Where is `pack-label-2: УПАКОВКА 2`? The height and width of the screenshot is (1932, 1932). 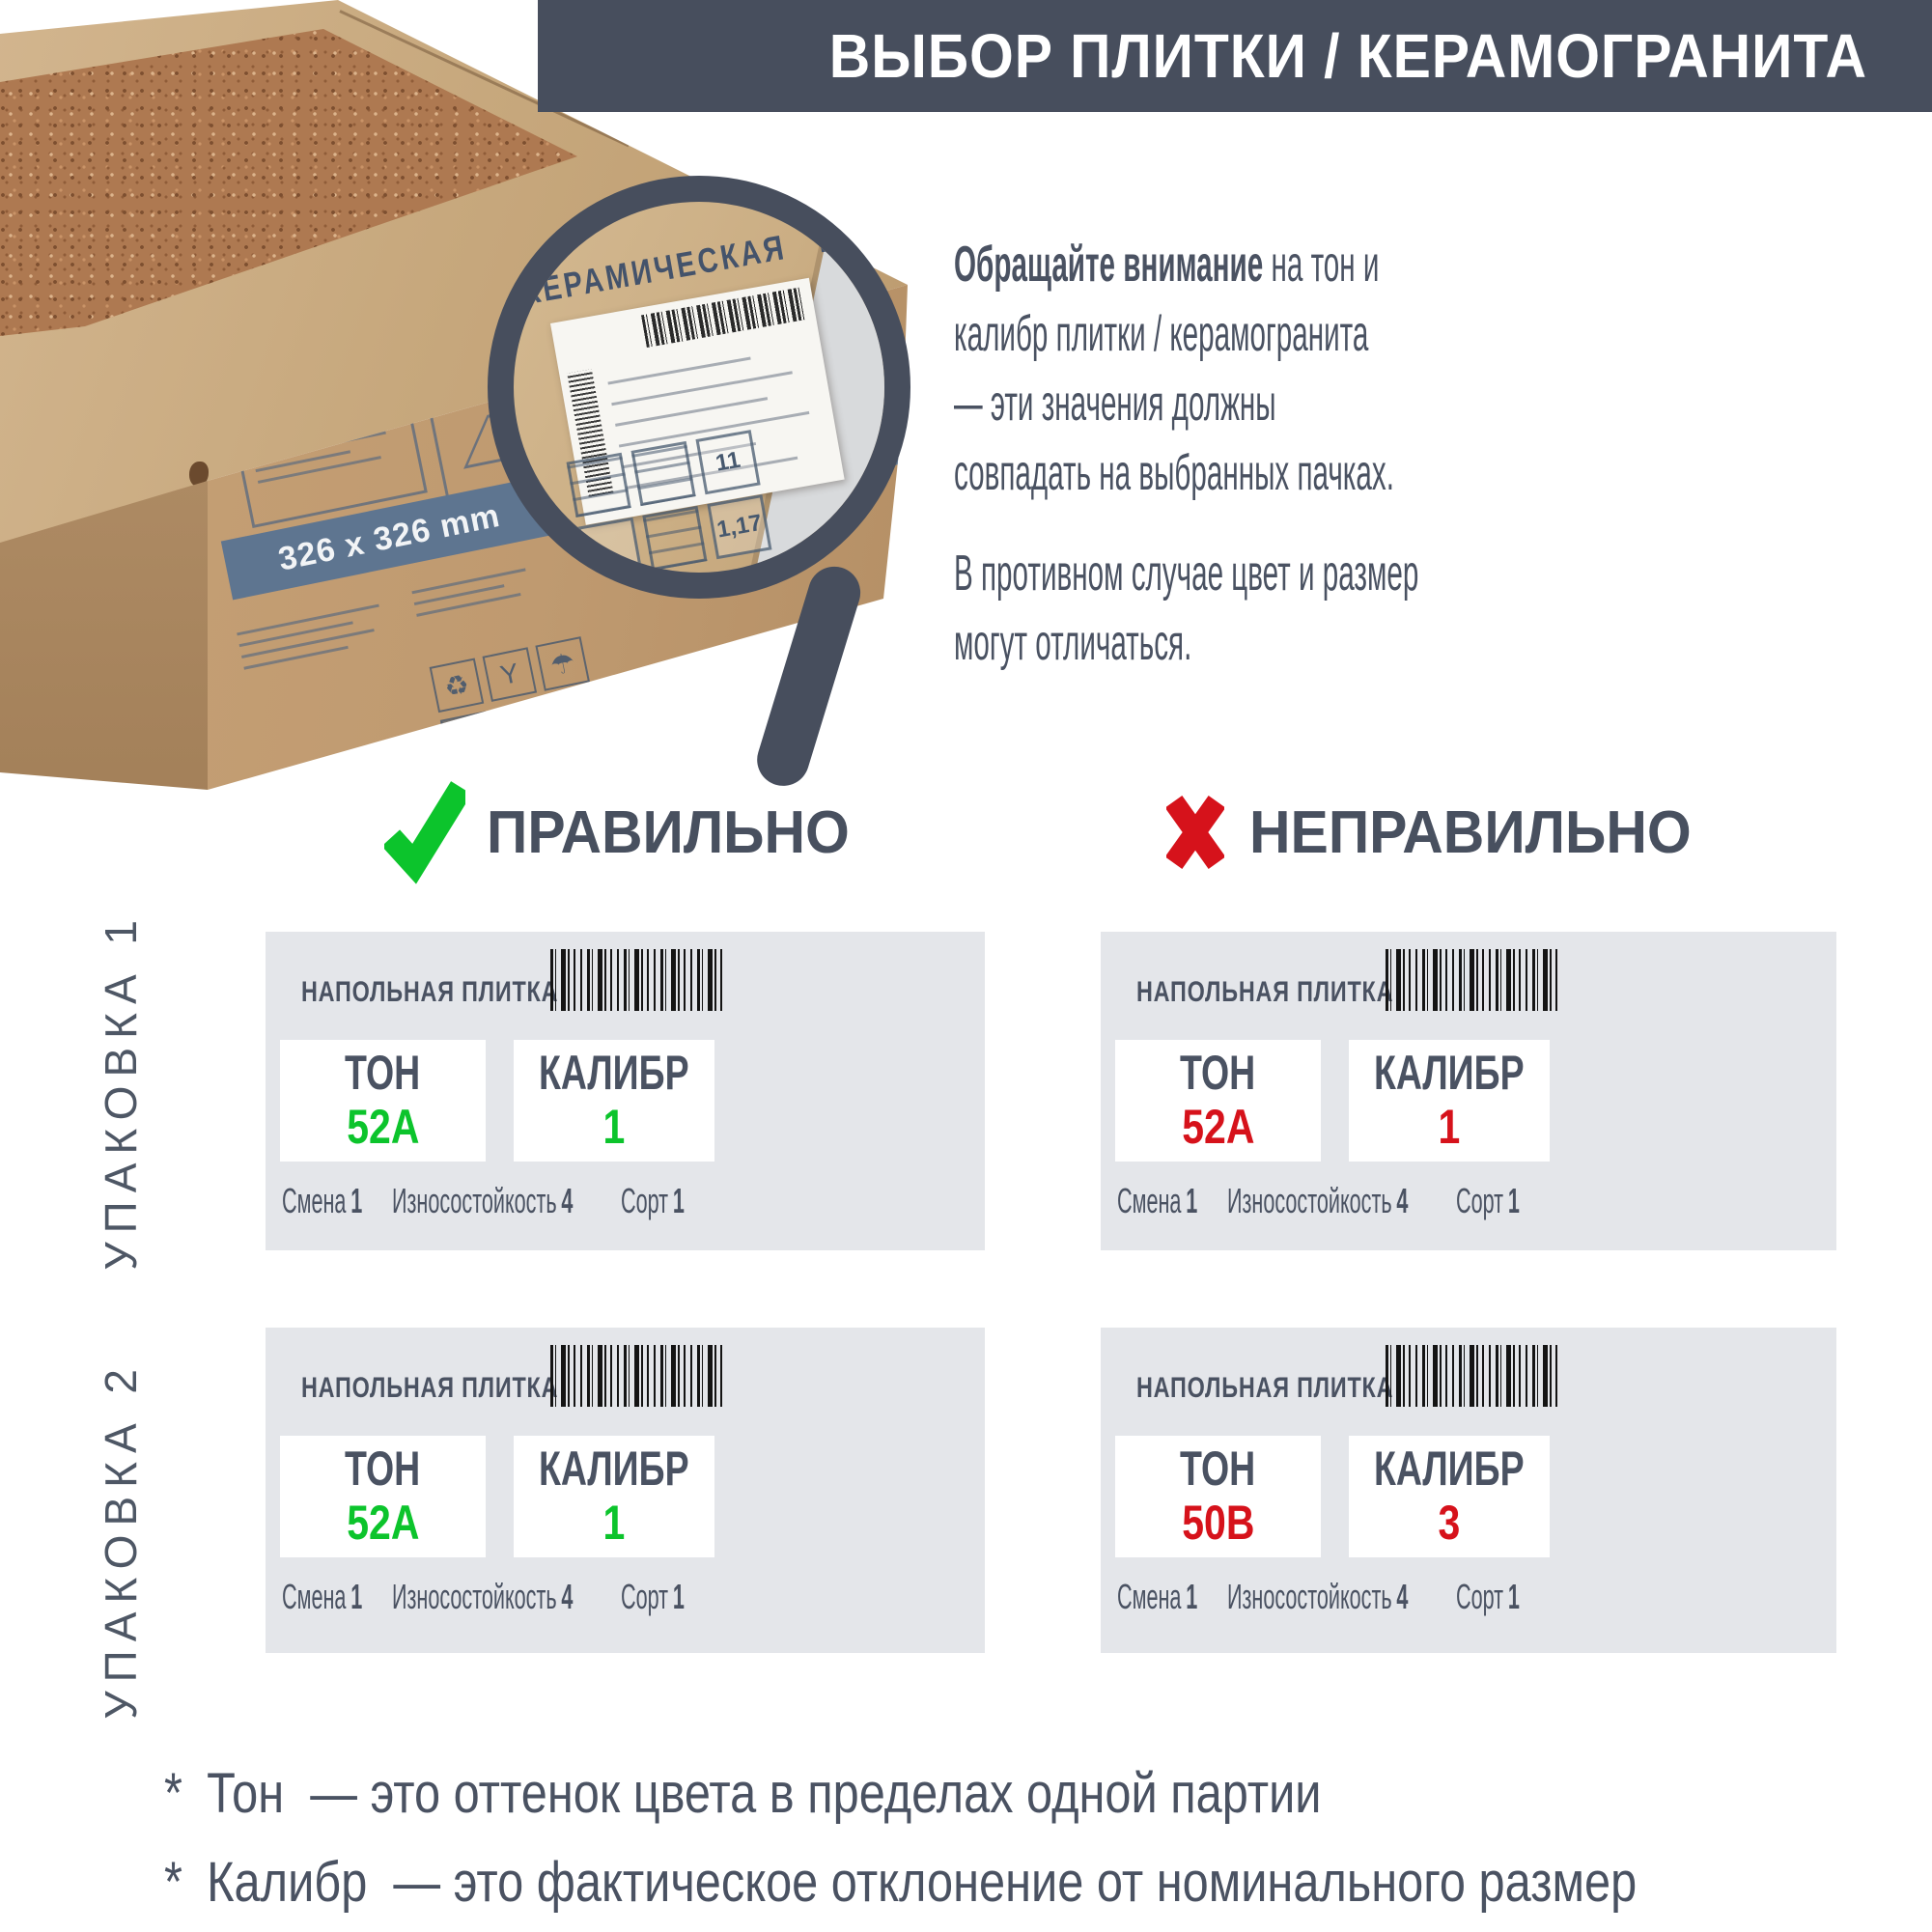
pack-label-2: УПАКОВКА 2 is located at coordinates (121, 1540).